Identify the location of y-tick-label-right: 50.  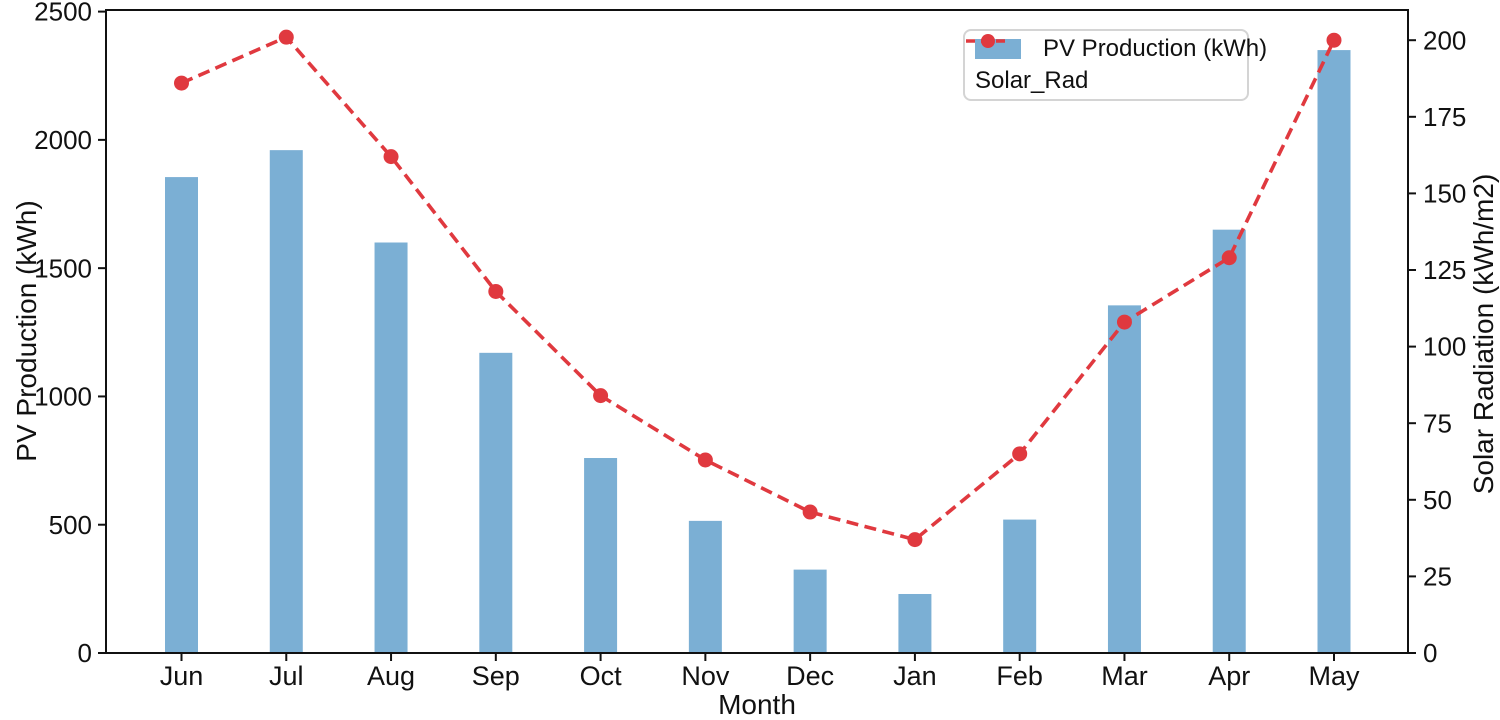
(1437, 500).